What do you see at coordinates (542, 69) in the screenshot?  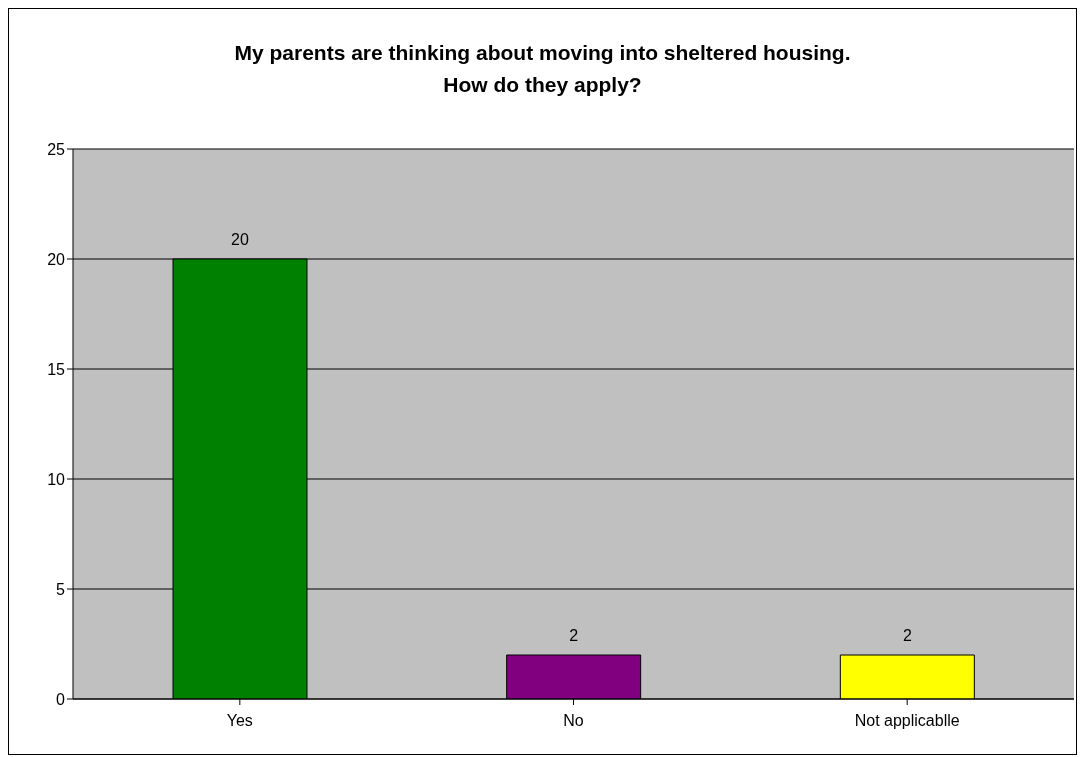 I see `chart-title: My parents are thinking about moving into sheltered housing. How do they apply?` at bounding box center [542, 69].